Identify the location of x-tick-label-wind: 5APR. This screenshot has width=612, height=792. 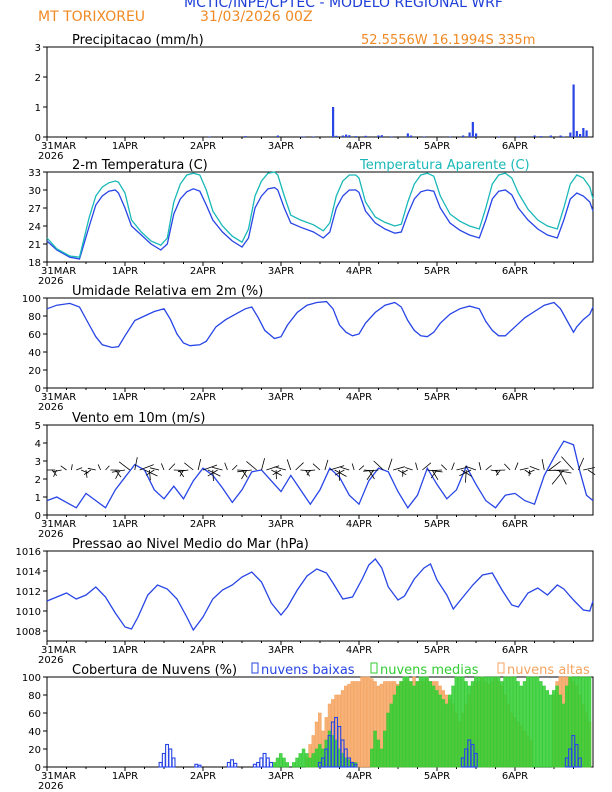
(437, 524).